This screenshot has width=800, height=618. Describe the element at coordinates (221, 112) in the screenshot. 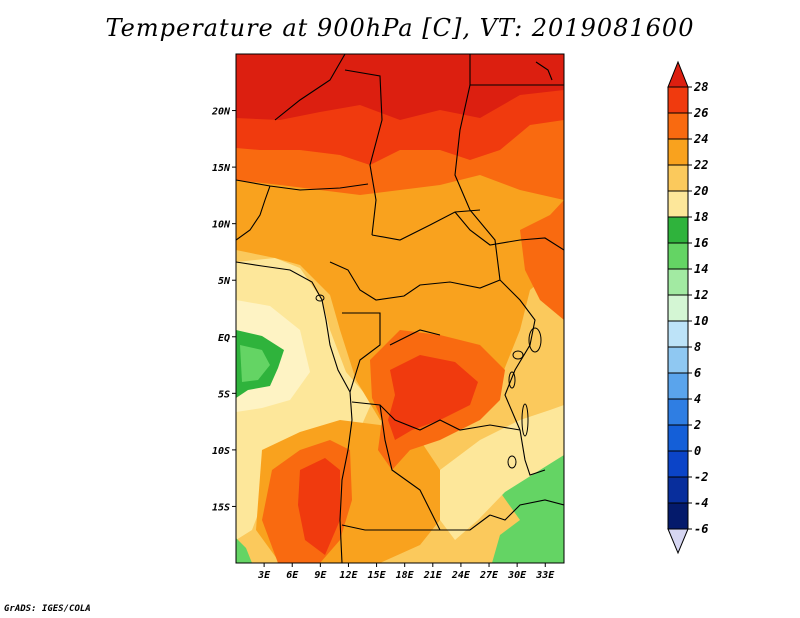

I see `y-tick-label: 20N` at that location.